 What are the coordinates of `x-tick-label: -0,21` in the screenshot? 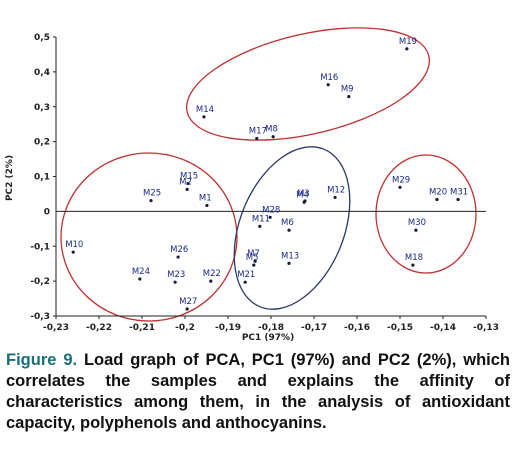 It's located at (142, 328).